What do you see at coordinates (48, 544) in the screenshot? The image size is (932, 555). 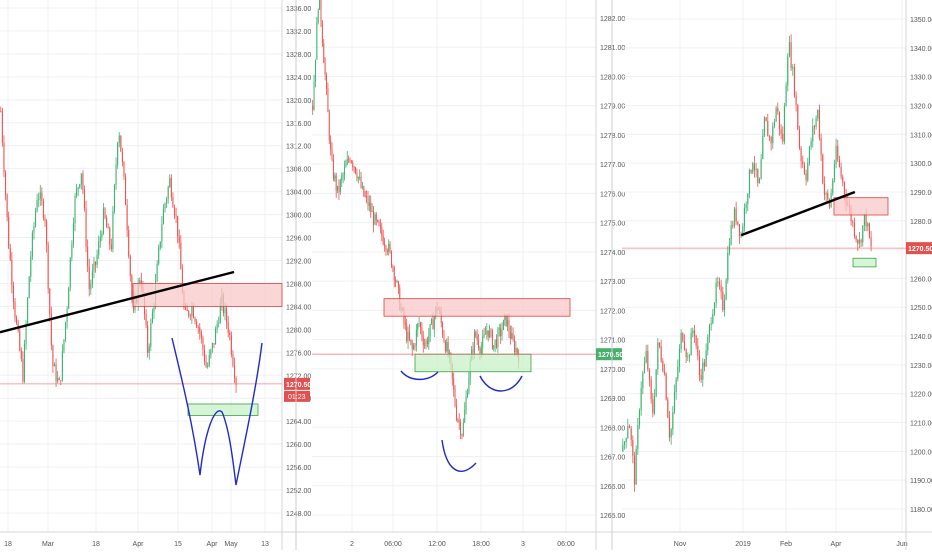 I see `x-tick-label: Mar` at bounding box center [48, 544].